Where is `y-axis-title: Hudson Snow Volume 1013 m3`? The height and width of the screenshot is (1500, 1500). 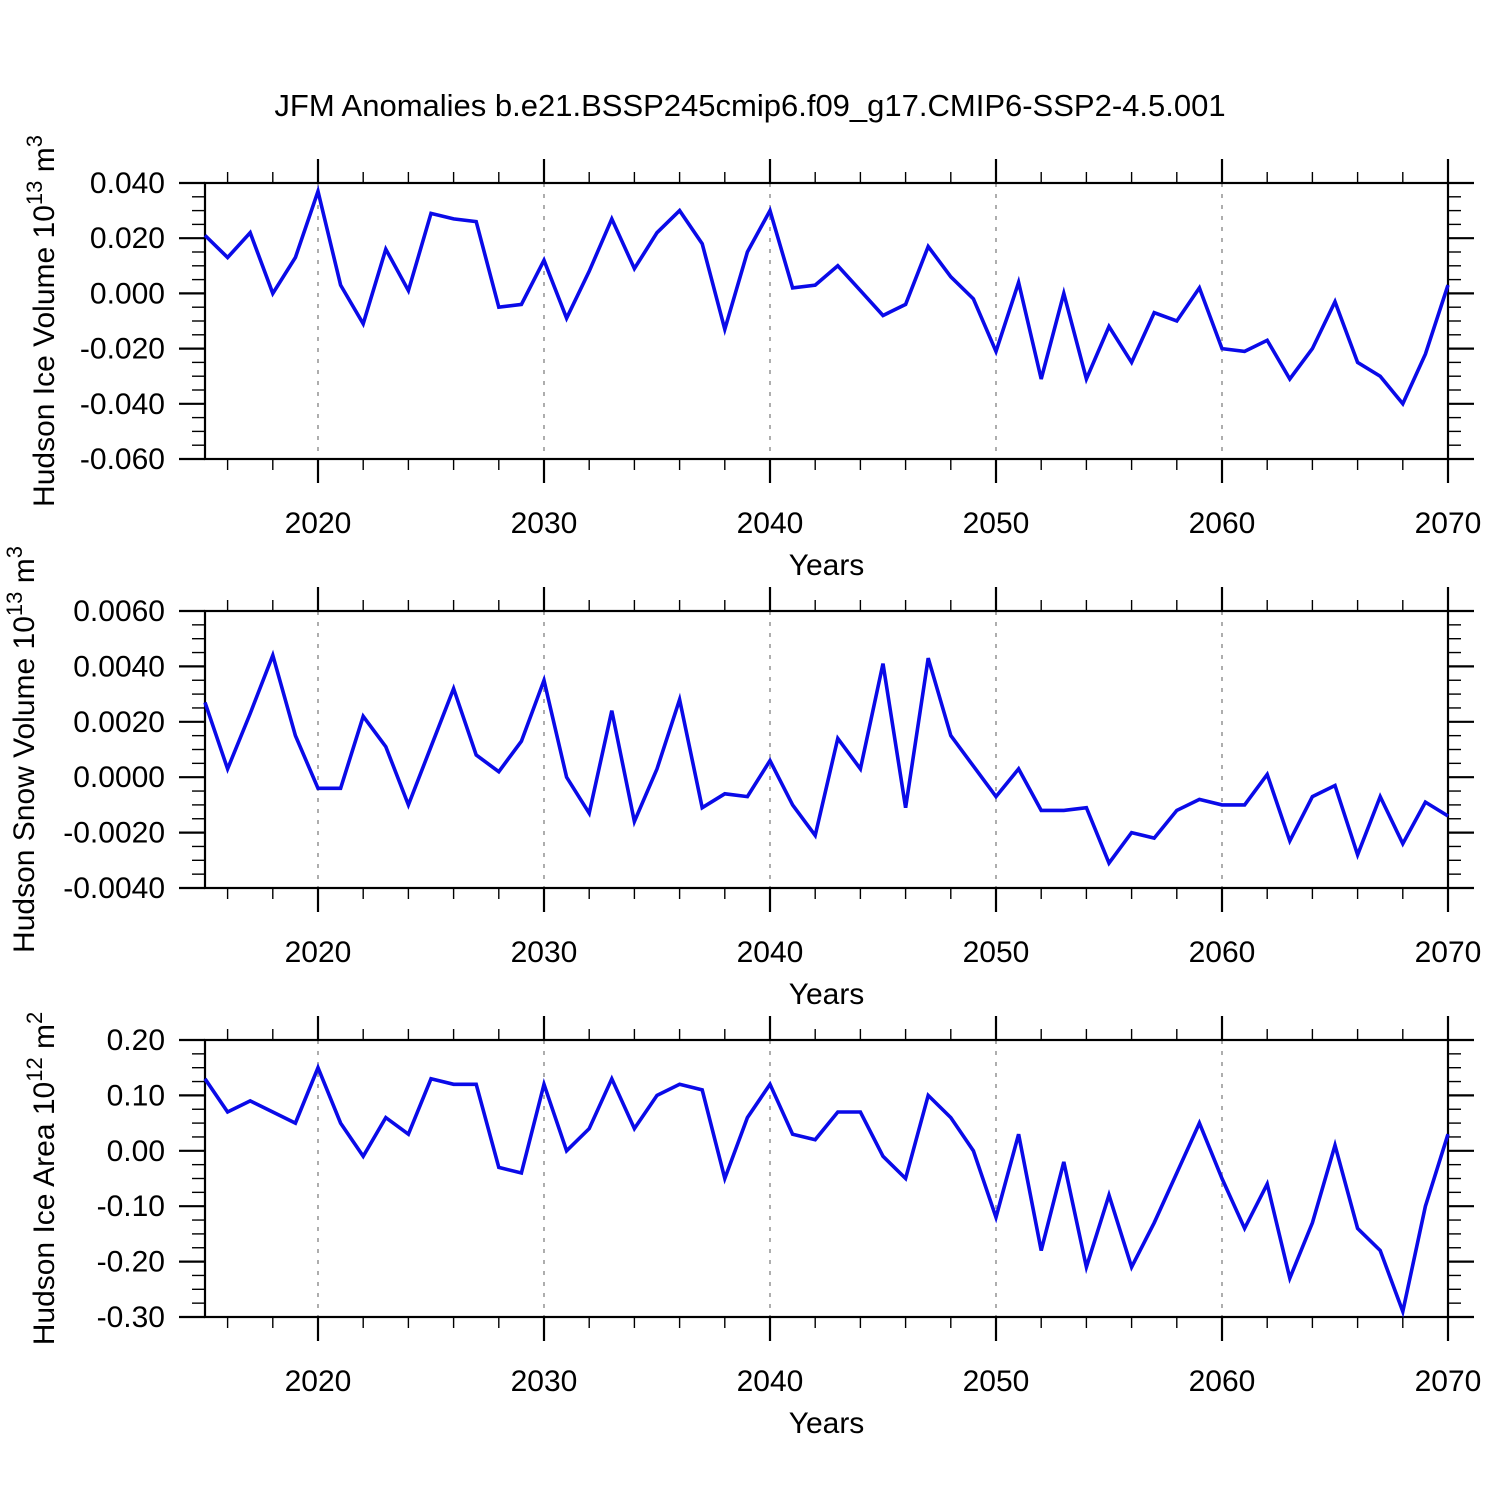 y-axis-title: Hudson Snow Volume 1013 m3 is located at coordinates (21, 749).